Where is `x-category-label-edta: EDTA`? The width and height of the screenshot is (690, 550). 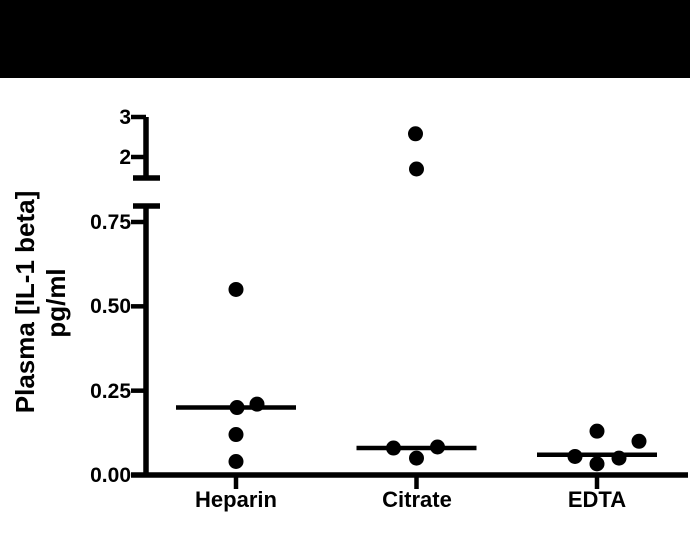 x-category-label-edta: EDTA is located at coordinates (597, 499).